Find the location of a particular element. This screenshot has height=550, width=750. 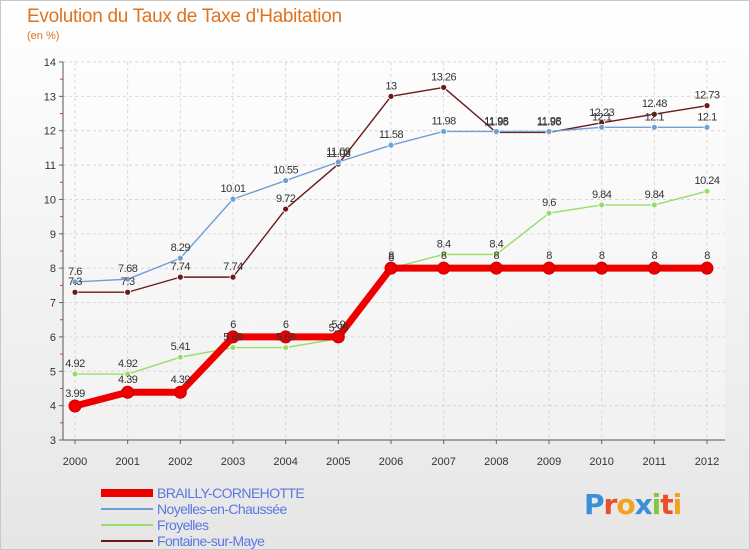

legend-label: BRAILLY-CORNEHOTTE is located at coordinates (231, 493).